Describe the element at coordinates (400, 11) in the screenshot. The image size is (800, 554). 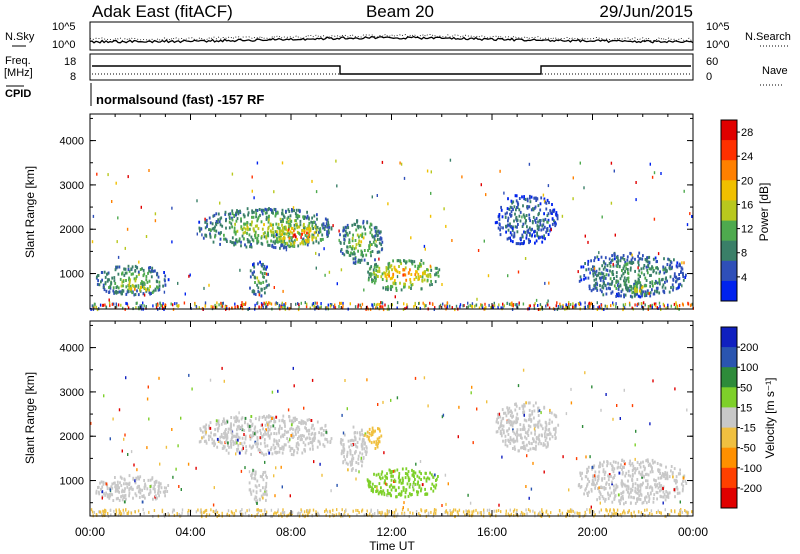
I see `beam-title: Beam 20` at that location.